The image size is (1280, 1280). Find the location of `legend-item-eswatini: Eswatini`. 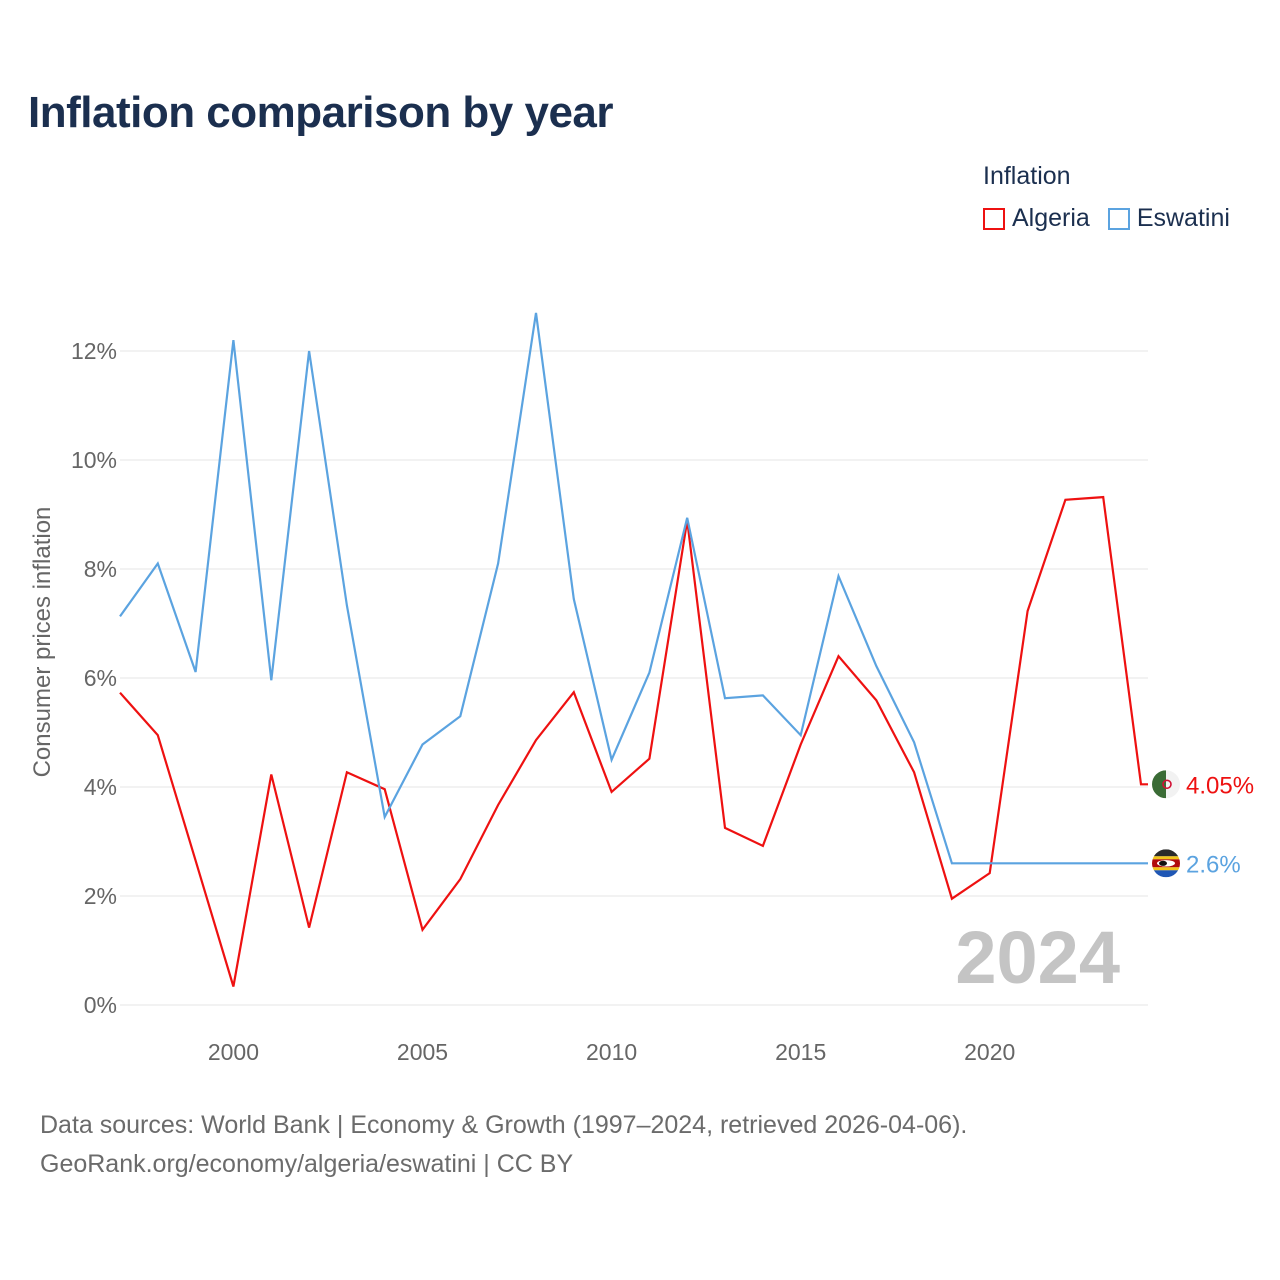

legend-item-eswatini: Eswatini is located at coordinates (1168, 218).